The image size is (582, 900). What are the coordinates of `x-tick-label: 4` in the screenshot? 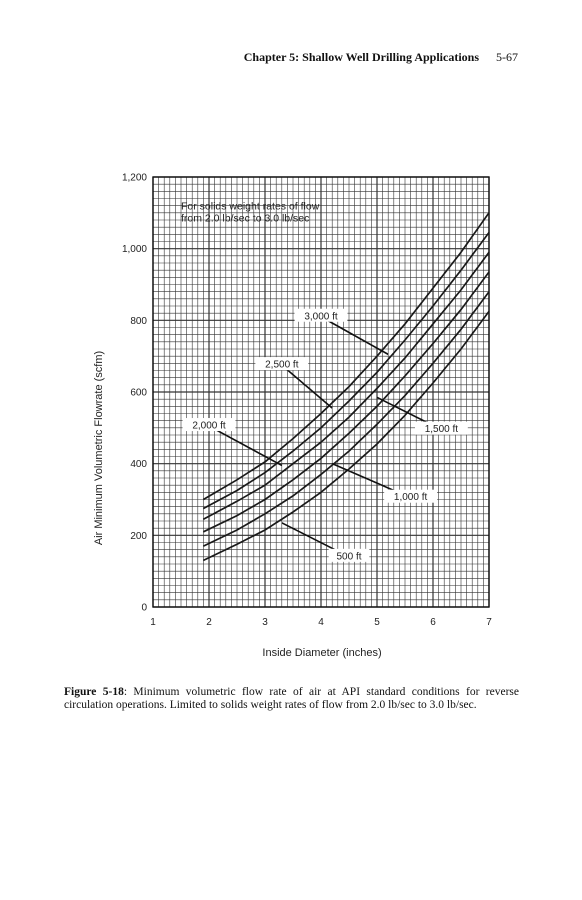 It's located at (321, 622).